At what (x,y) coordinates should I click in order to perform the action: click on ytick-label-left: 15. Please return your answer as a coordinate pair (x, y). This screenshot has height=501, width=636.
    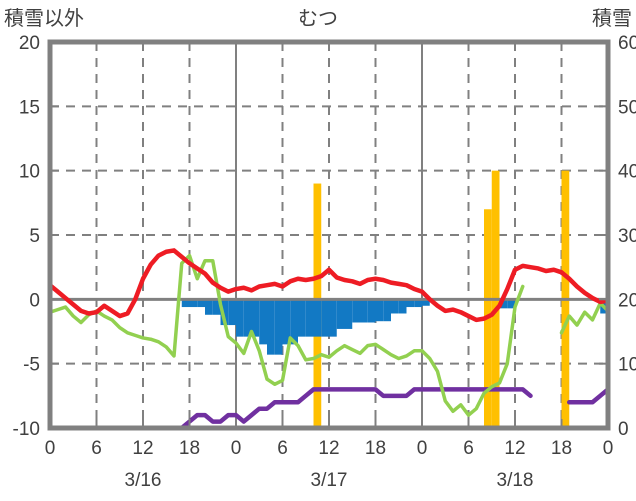
    Looking at the image, I should click on (29, 107).